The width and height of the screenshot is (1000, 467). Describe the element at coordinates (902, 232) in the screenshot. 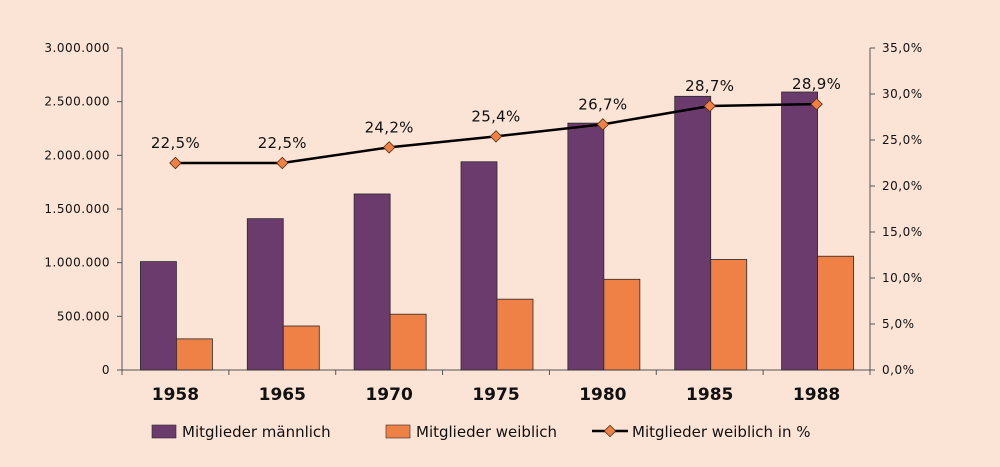

I see `y-right-tick-label: 15,0%` at that location.